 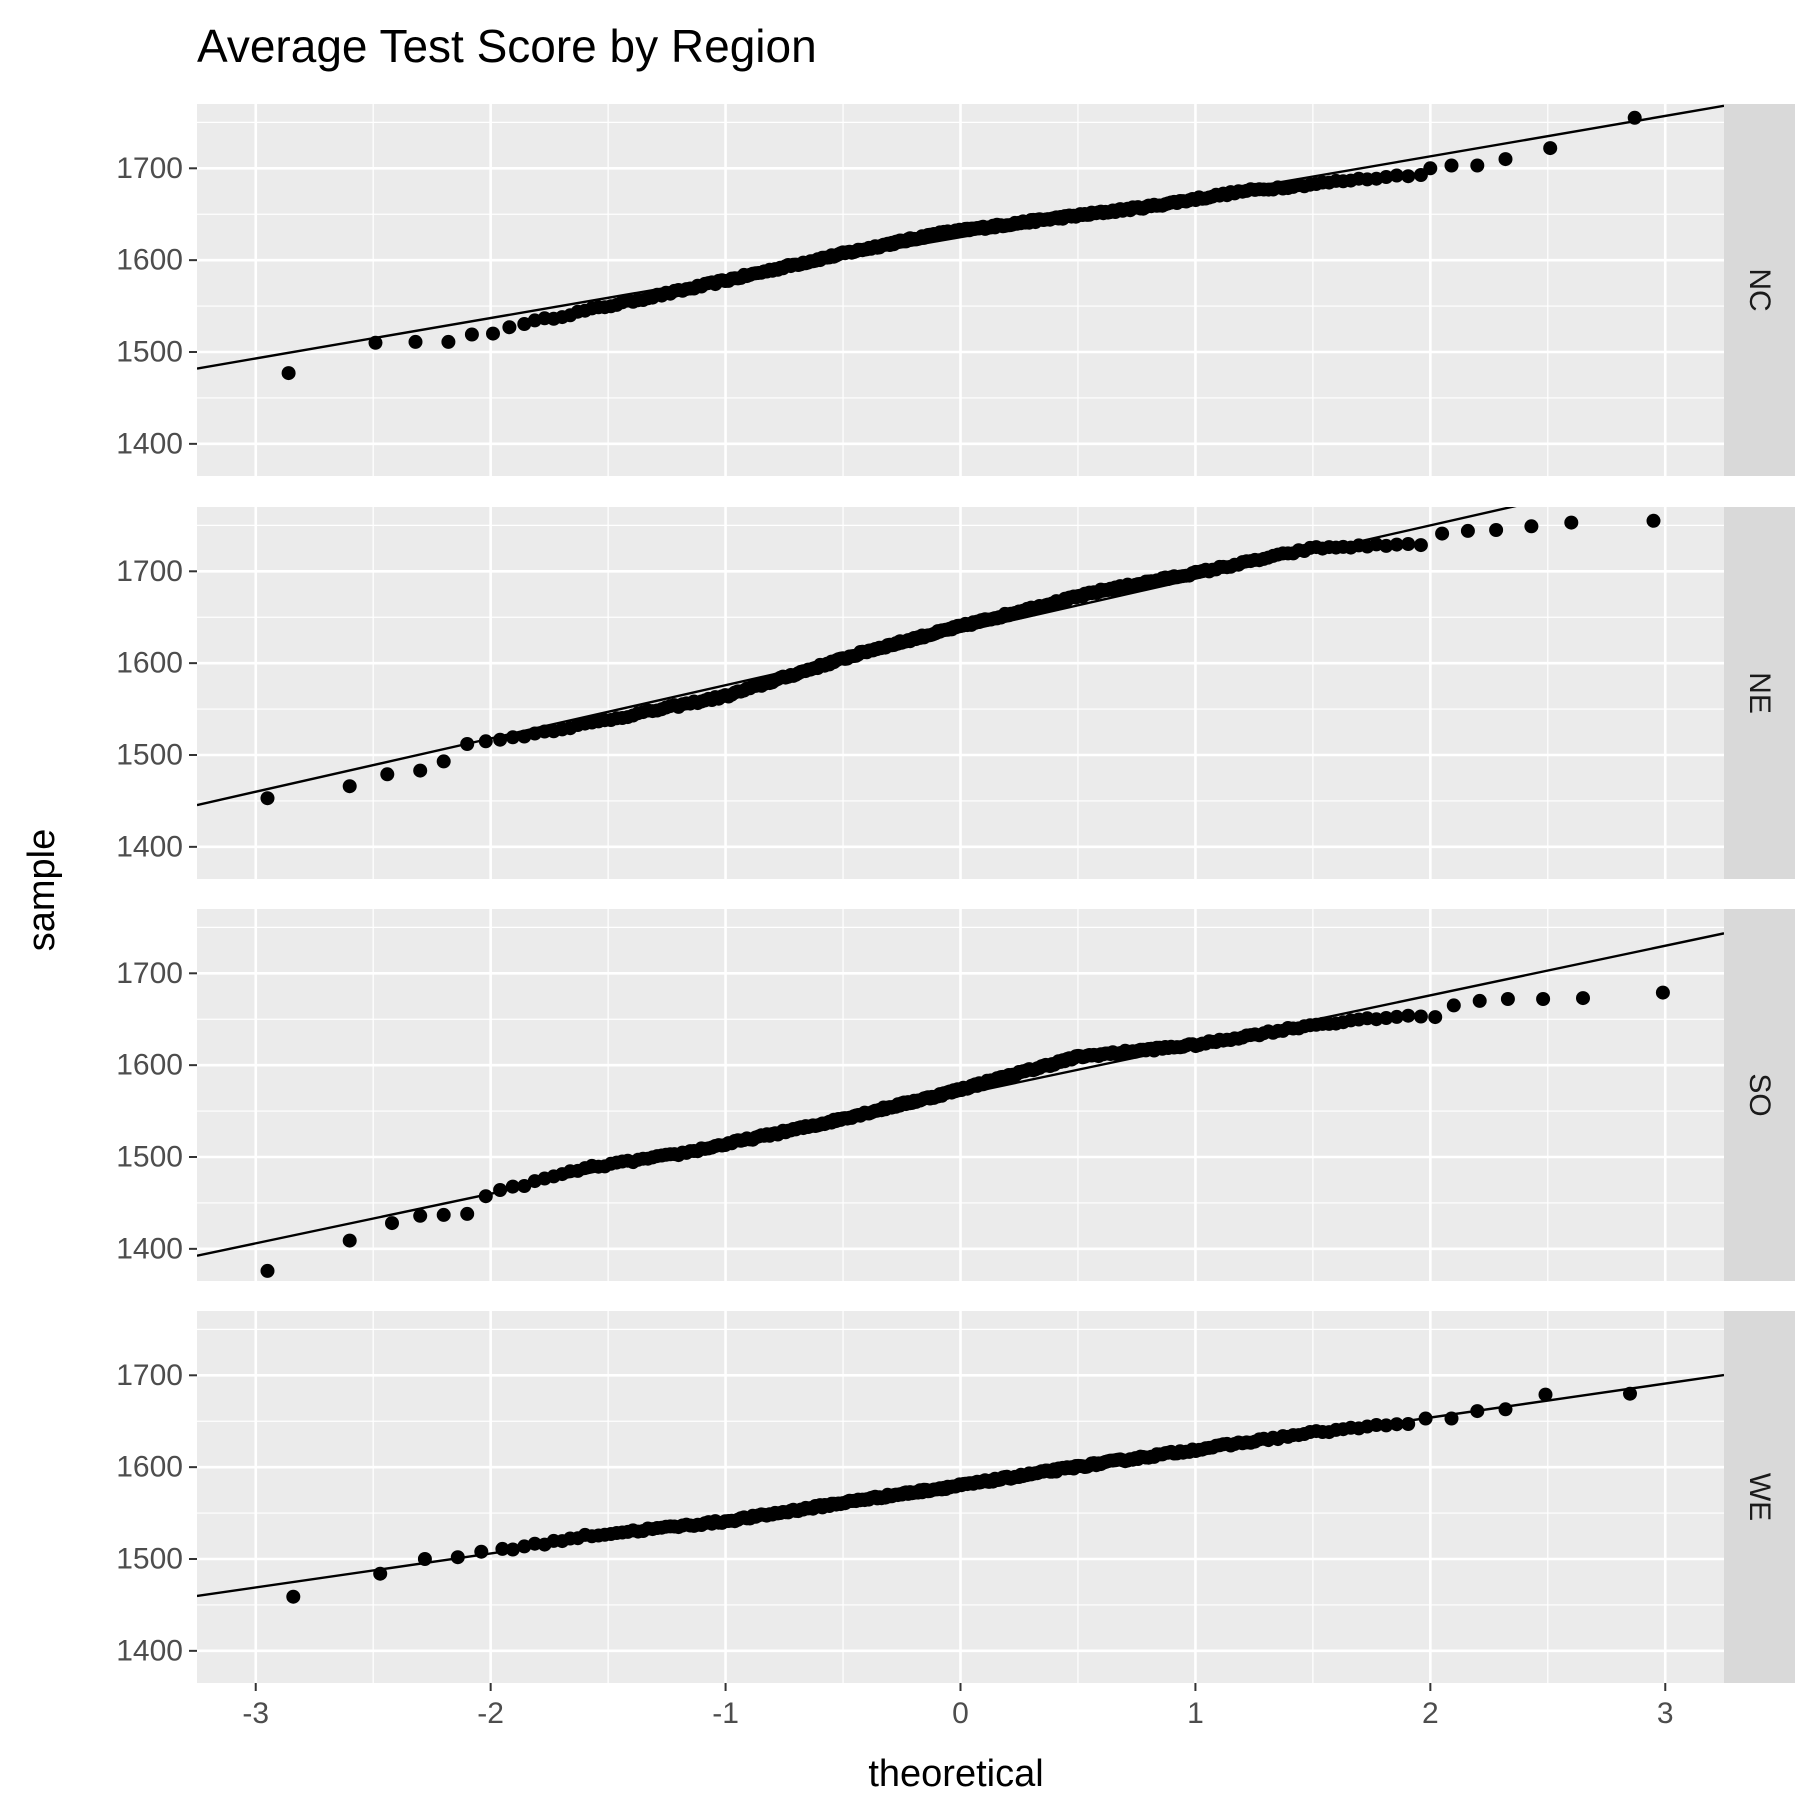 What do you see at coordinates (42, 890) in the screenshot?
I see `y-axis-title: sample` at bounding box center [42, 890].